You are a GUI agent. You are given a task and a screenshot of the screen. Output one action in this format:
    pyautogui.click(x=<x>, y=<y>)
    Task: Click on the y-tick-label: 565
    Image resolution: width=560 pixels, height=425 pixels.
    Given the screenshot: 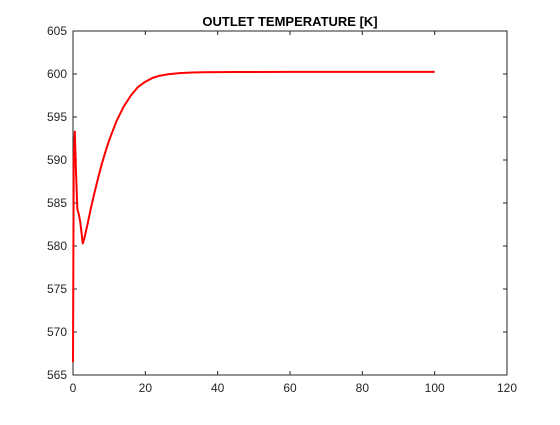 What is the action you would take?
    pyautogui.click(x=57, y=375)
    